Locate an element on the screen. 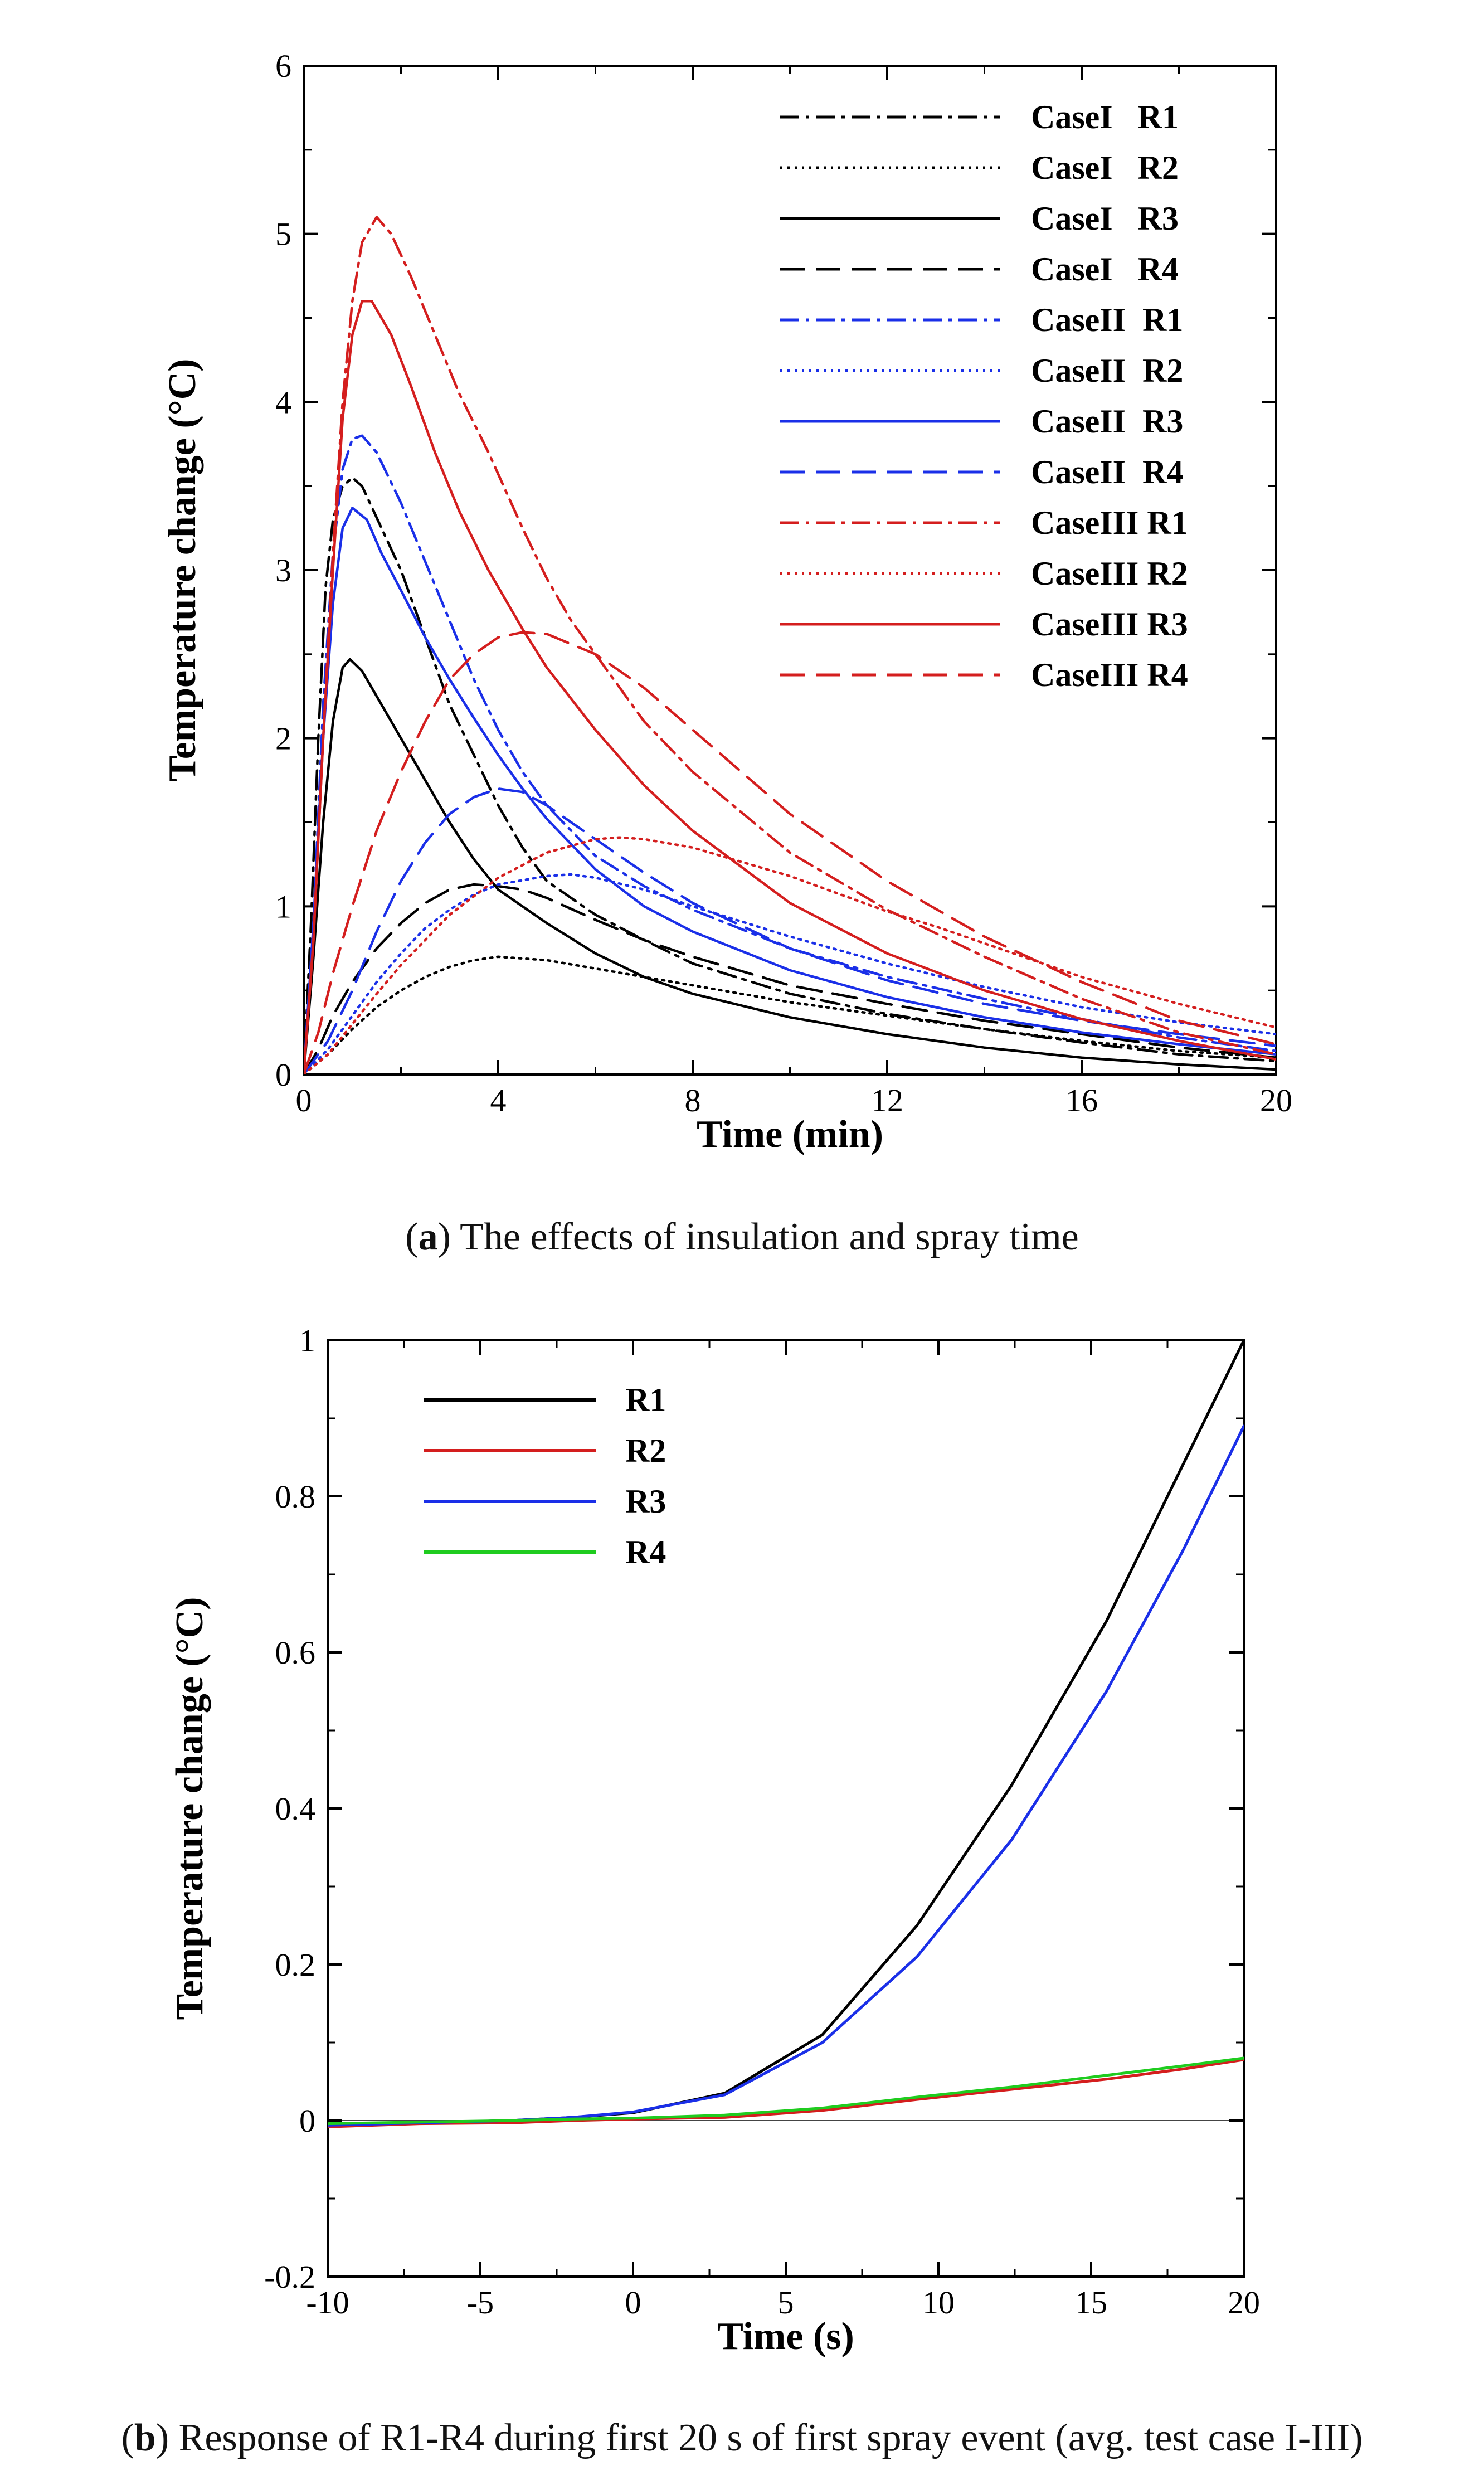  legend-label: CaseIII R2 is located at coordinates (1109, 573).